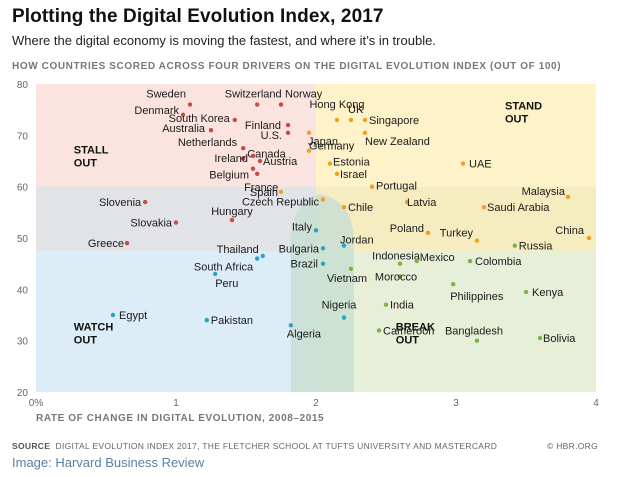  What do you see at coordinates (113, 315) in the screenshot?
I see `data-point-egypt` at bounding box center [113, 315].